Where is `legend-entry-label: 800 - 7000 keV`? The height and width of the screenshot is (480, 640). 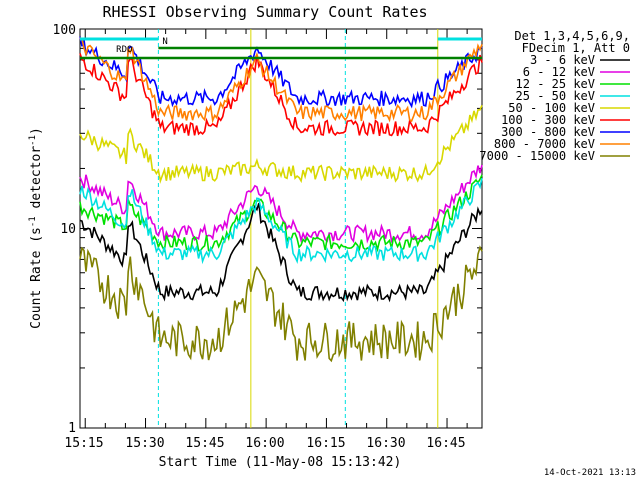
legend-entry-label: 800 - 7000 keV is located at coordinates (544, 144).